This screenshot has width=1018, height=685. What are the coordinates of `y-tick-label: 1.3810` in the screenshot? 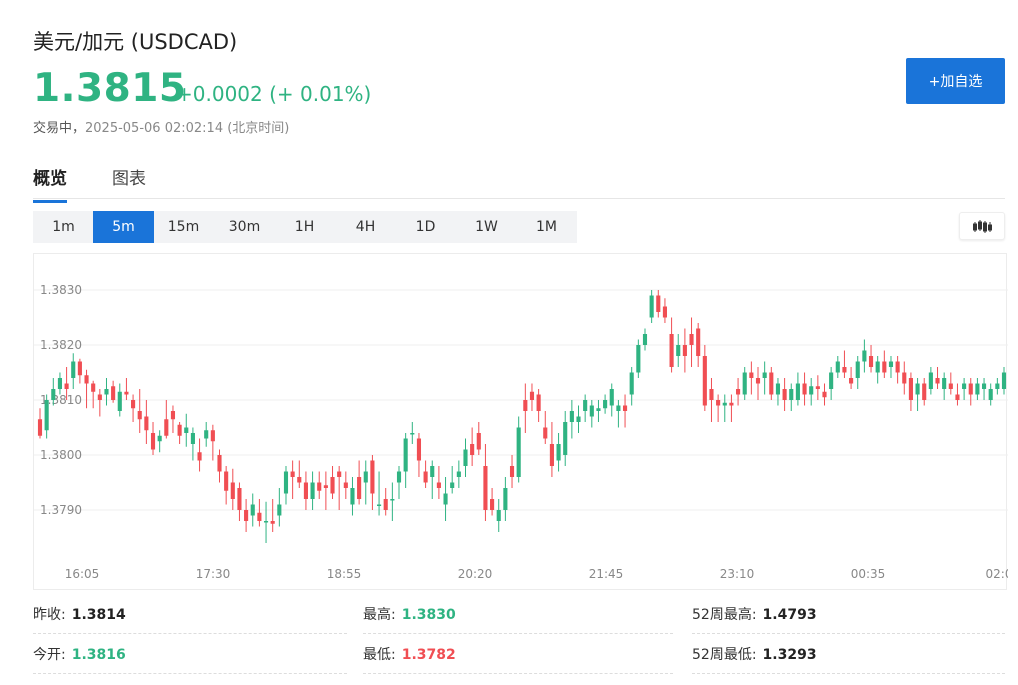 It's located at (61, 400).